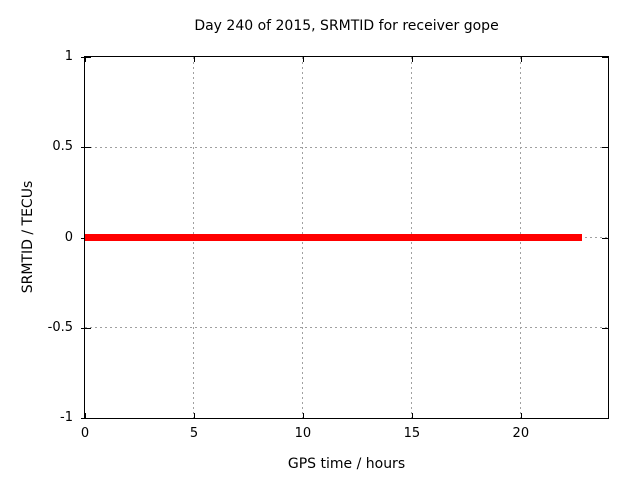 Image resolution: width=640 pixels, height=480 pixels. Describe the element at coordinates (303, 433) in the screenshot. I see `x-tick-label: 10` at that location.